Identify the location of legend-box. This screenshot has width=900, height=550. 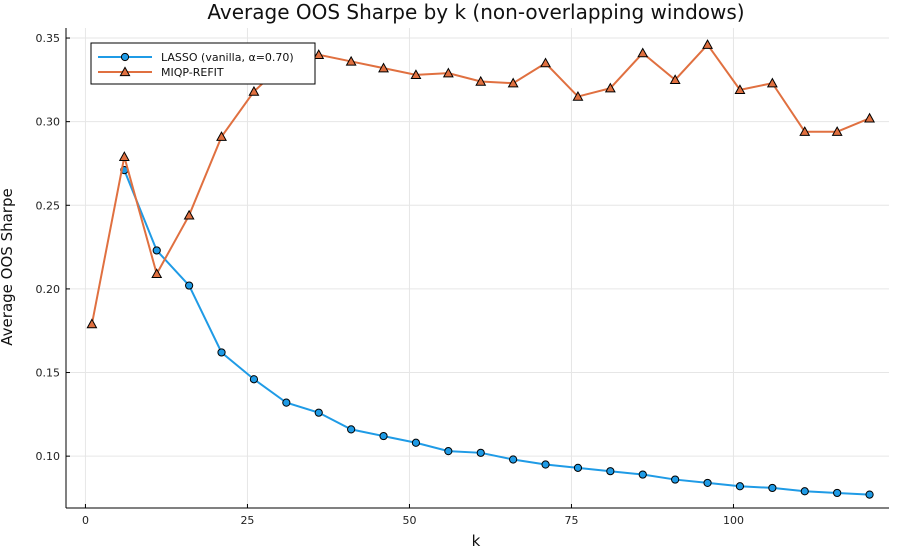
(203, 63).